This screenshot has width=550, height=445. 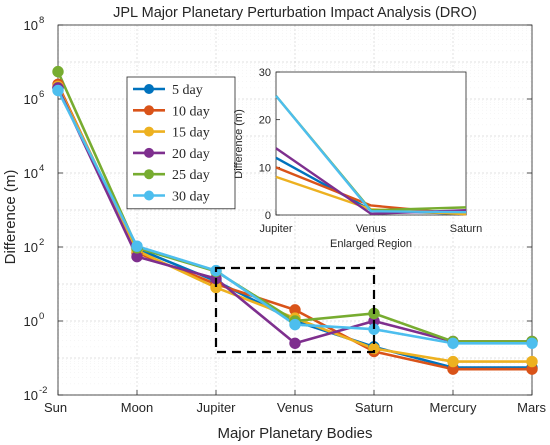 I want to click on legend-box, so click(x=181, y=143).